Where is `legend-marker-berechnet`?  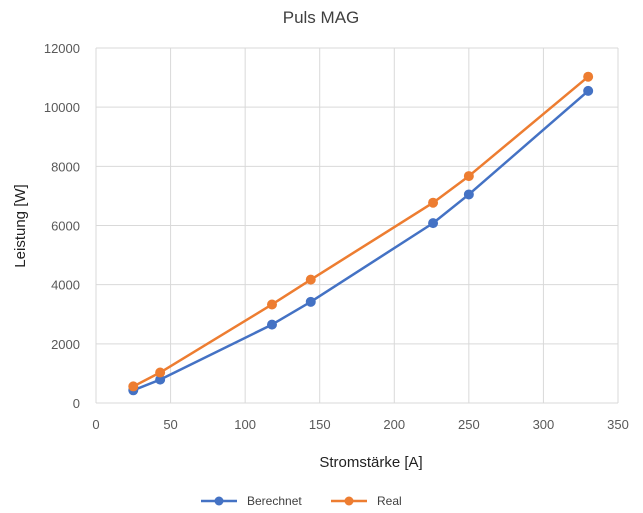
legend-marker-berechnet is located at coordinates (219, 501).